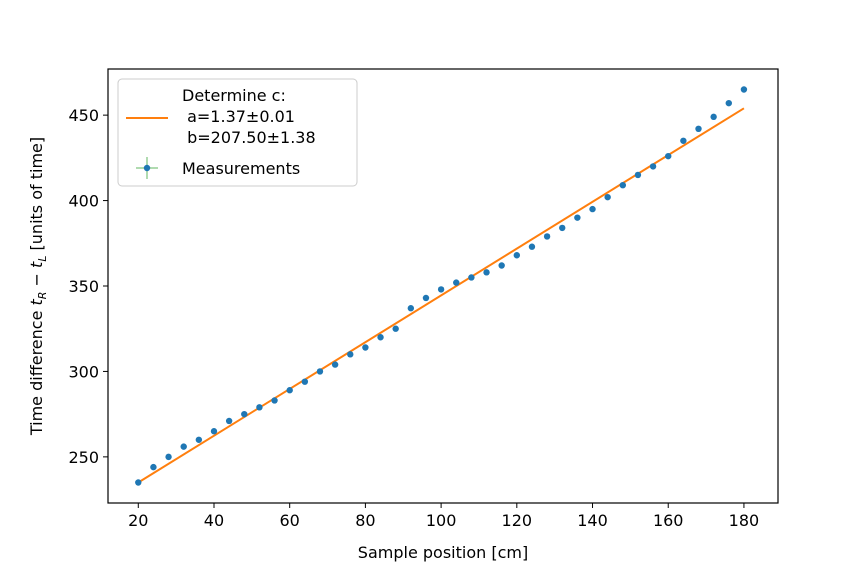 The image size is (864, 576). I want to click on x-tick-label: 40, so click(214, 520).